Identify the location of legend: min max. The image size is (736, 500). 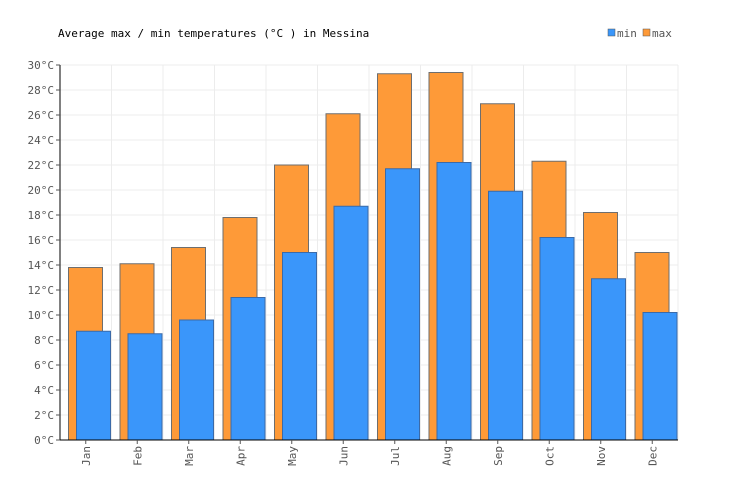
(639, 33).